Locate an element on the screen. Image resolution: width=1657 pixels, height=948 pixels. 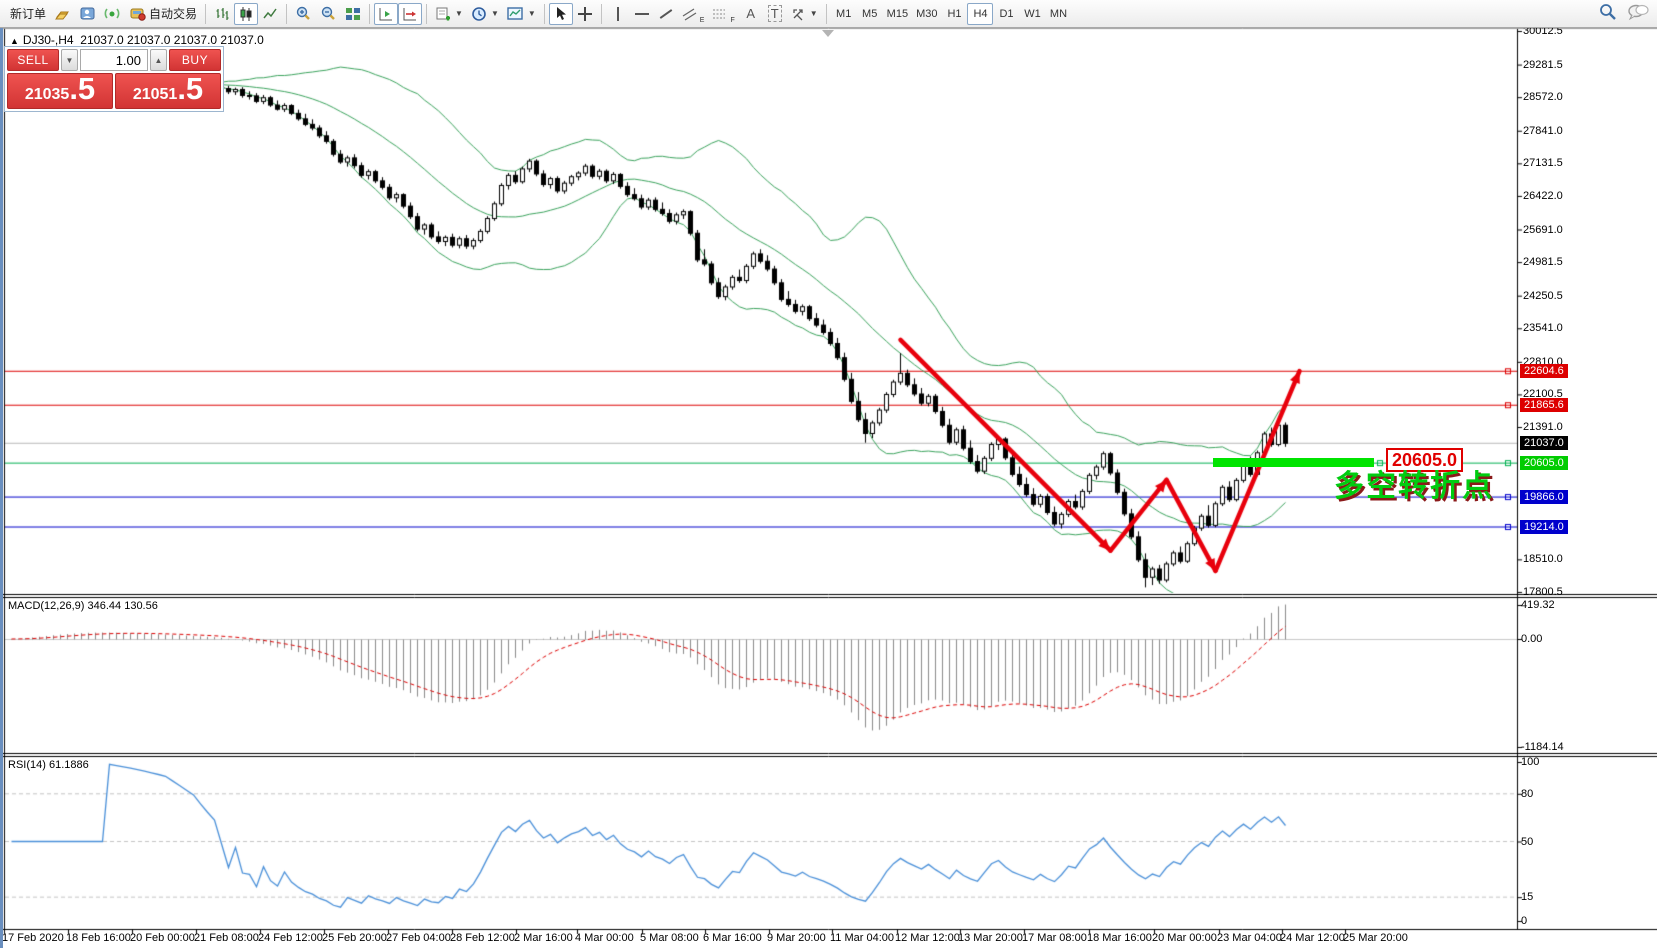
channel-letter: E is located at coordinates (702, 20).